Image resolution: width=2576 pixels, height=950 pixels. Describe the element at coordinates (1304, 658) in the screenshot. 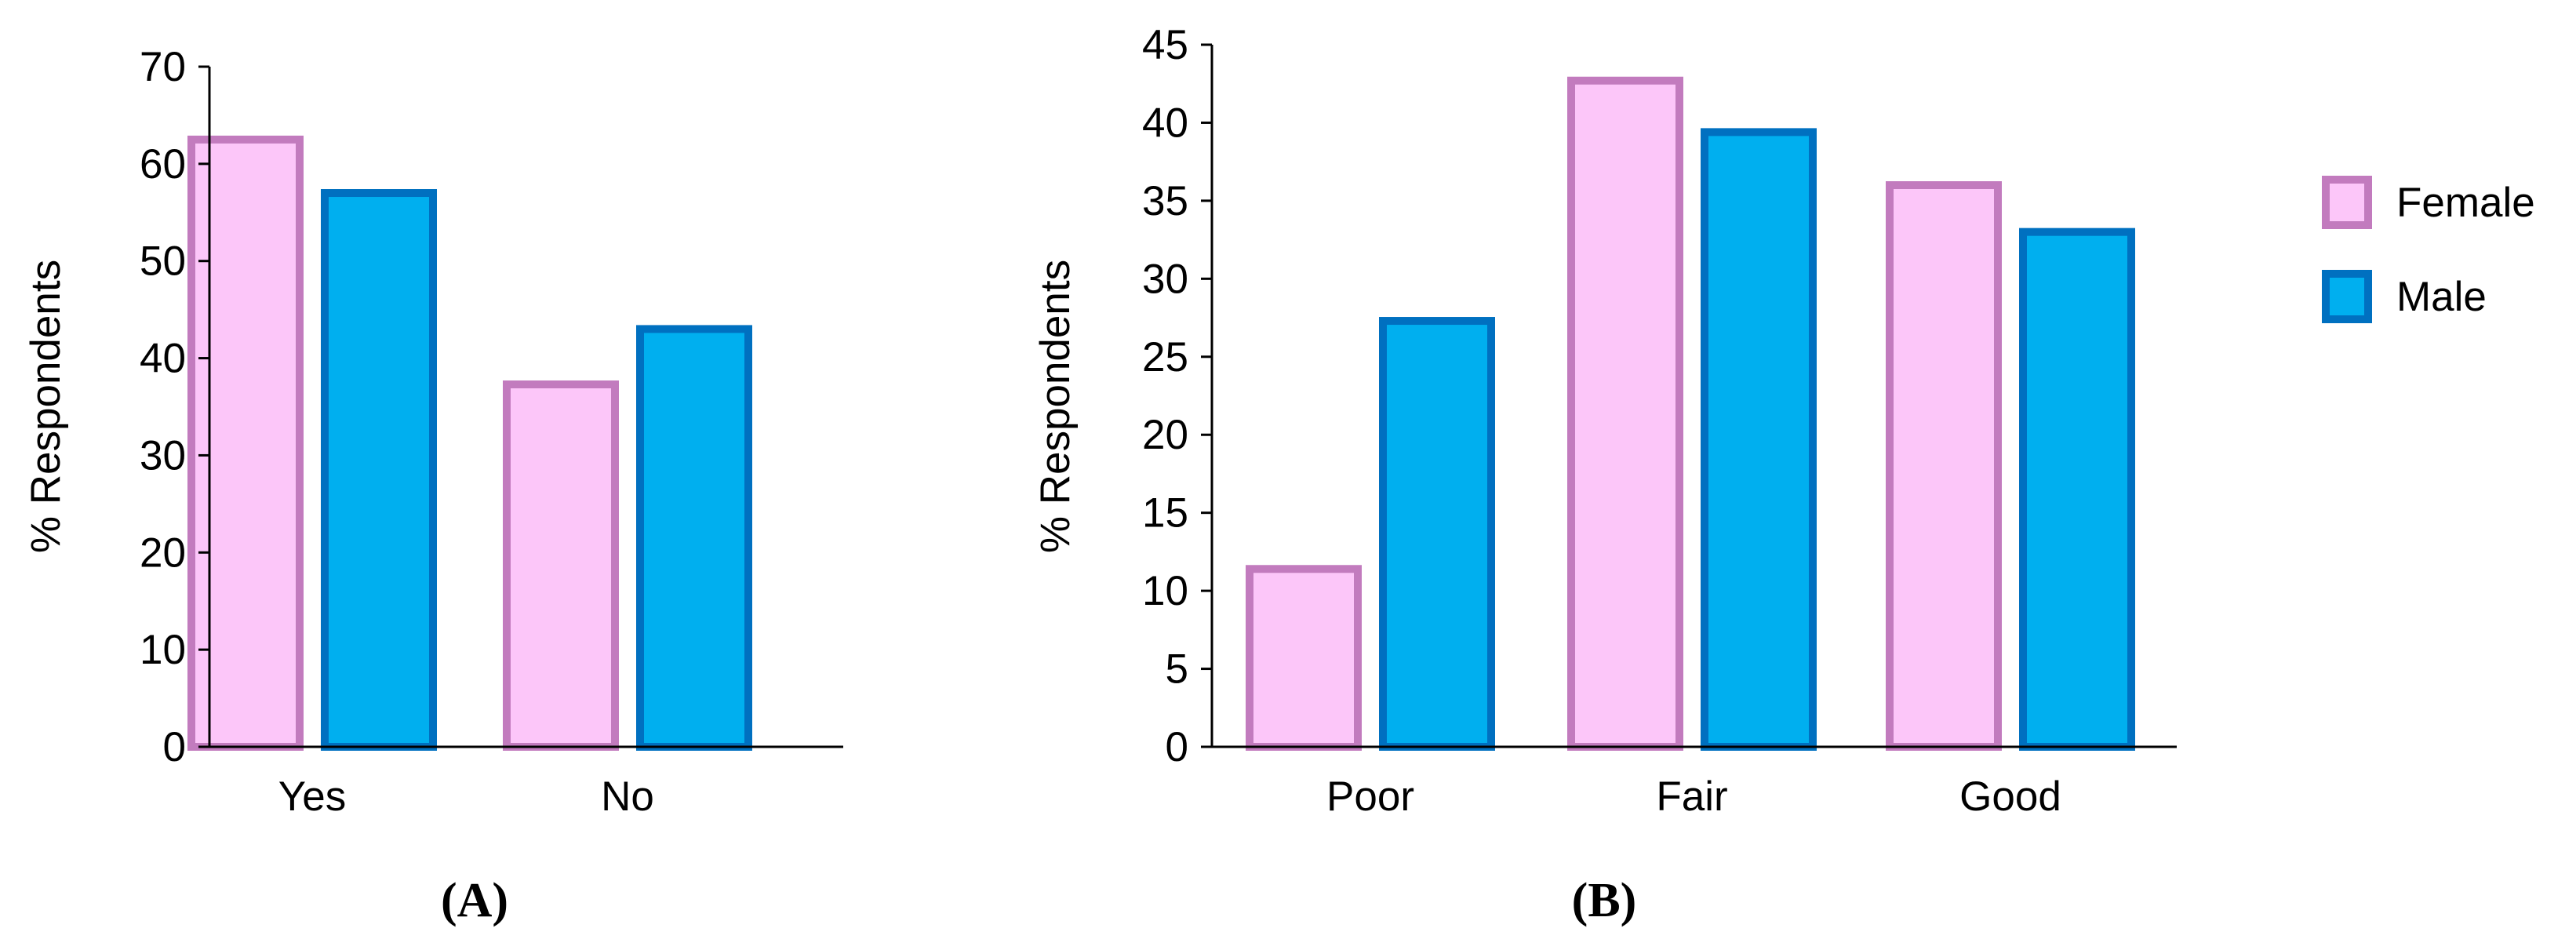

I see `panel-b-bar-poor-female` at that location.